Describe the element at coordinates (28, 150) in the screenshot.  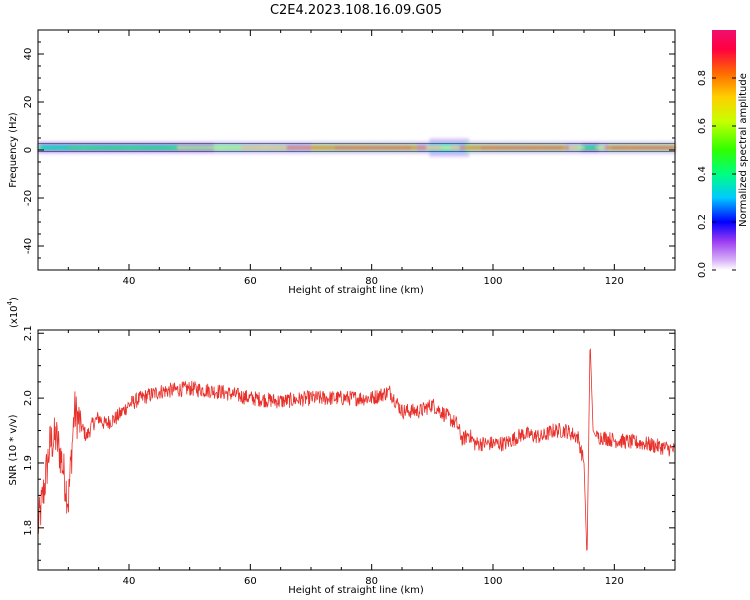
I see `spectrogram-y-tick-label: 0` at that location.